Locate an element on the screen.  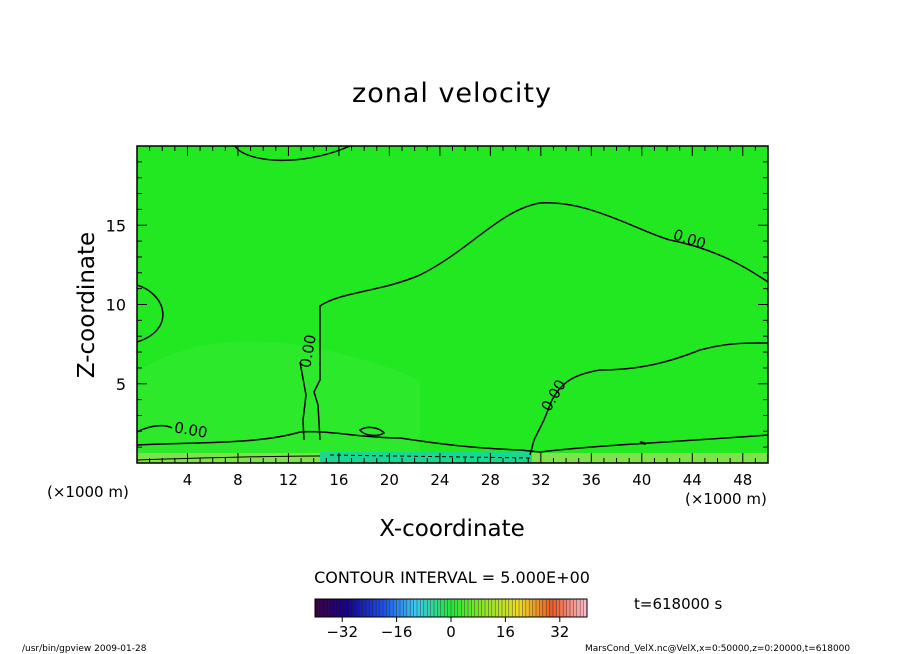
y-tick-label: 10 is located at coordinates (116, 305).